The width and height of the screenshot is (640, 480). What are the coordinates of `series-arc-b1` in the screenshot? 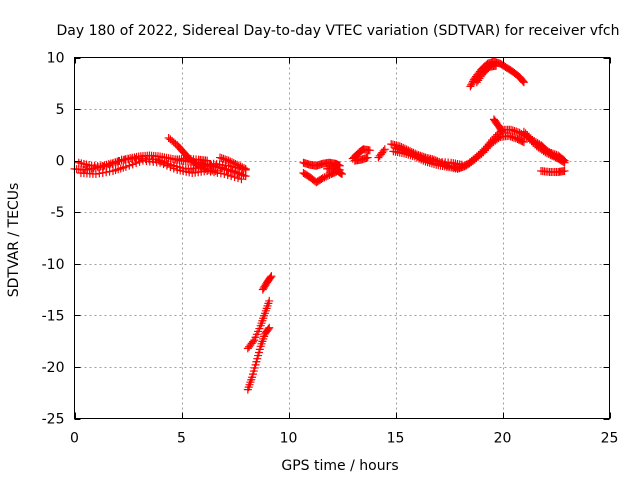 It's located at (258, 358).